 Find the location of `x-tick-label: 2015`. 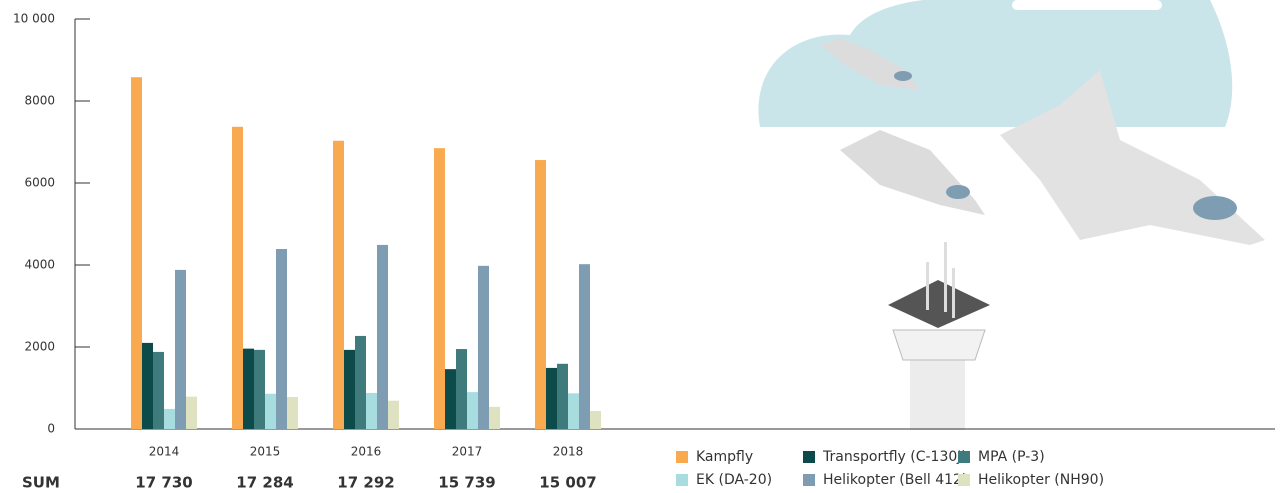

x-tick-label: 2015 is located at coordinates (265, 452).